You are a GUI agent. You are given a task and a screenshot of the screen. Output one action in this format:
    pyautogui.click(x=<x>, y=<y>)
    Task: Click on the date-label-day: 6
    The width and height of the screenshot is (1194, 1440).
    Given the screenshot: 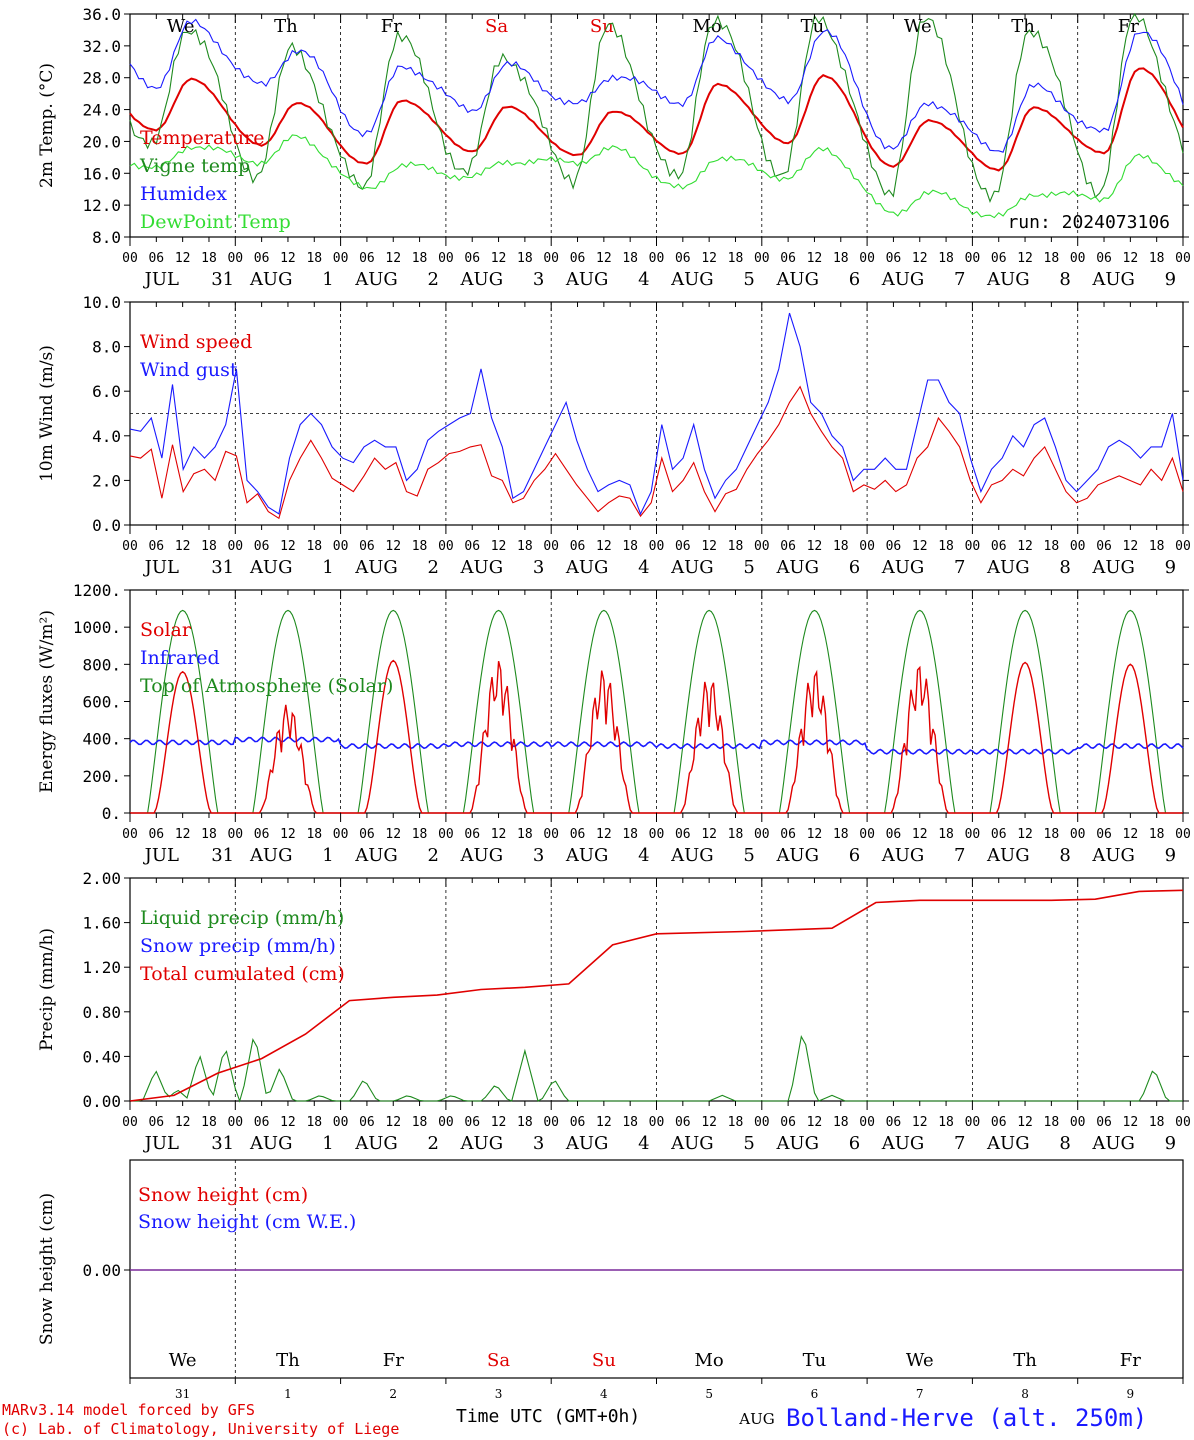 What is the action you would take?
    pyautogui.click(x=854, y=567)
    